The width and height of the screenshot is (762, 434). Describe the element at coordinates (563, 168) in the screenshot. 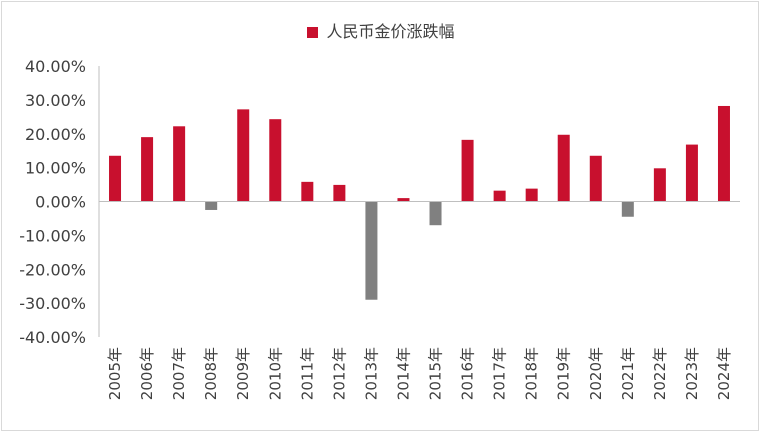

I see `bar-2019年` at that location.